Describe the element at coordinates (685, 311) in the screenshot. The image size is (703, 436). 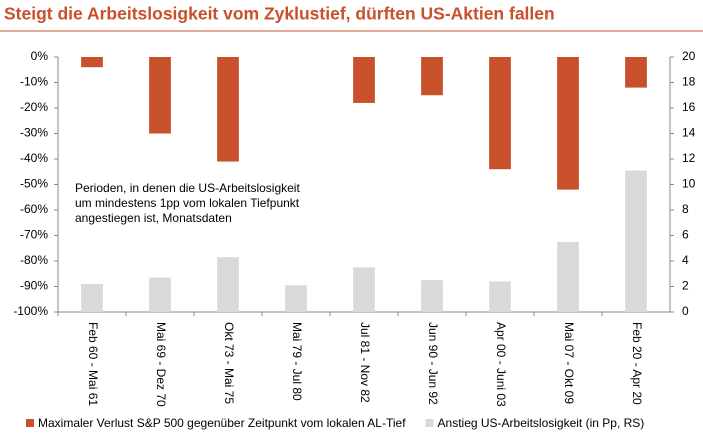
I see `y2-tick-label: 0` at that location.